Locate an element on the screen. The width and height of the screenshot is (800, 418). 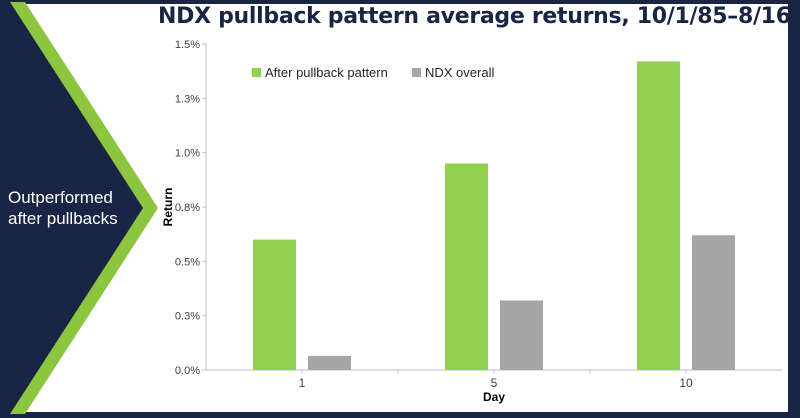
y-tick-label: 0.5% is located at coordinates (187, 262).